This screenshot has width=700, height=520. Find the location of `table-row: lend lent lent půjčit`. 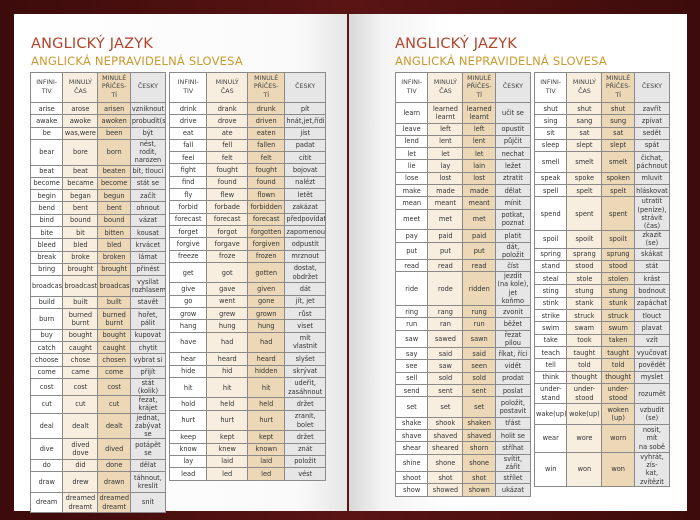

table-row: lend lent lent půjčit is located at coordinates (463, 141).